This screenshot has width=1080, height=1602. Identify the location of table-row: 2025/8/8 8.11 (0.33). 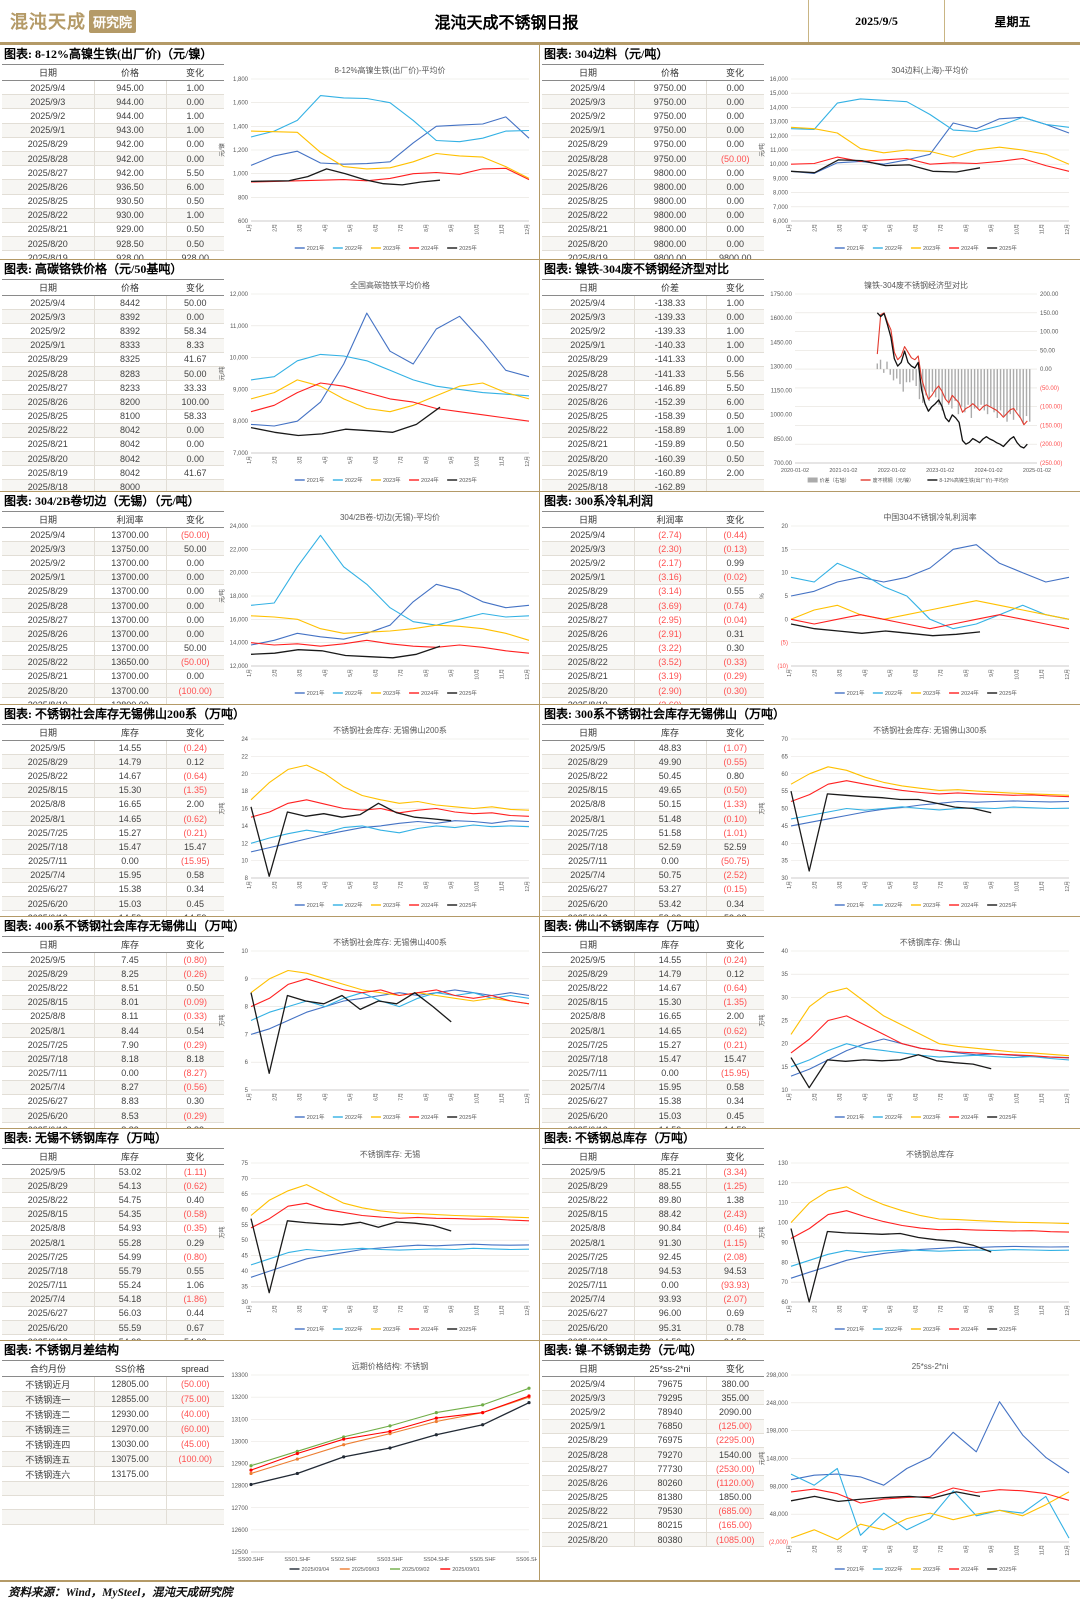
(113, 1016).